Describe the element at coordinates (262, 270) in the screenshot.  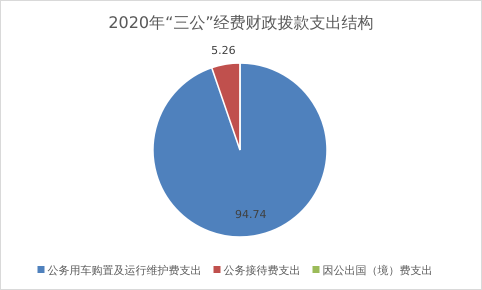
I see `legend-label: 公务接待费支出` at that location.